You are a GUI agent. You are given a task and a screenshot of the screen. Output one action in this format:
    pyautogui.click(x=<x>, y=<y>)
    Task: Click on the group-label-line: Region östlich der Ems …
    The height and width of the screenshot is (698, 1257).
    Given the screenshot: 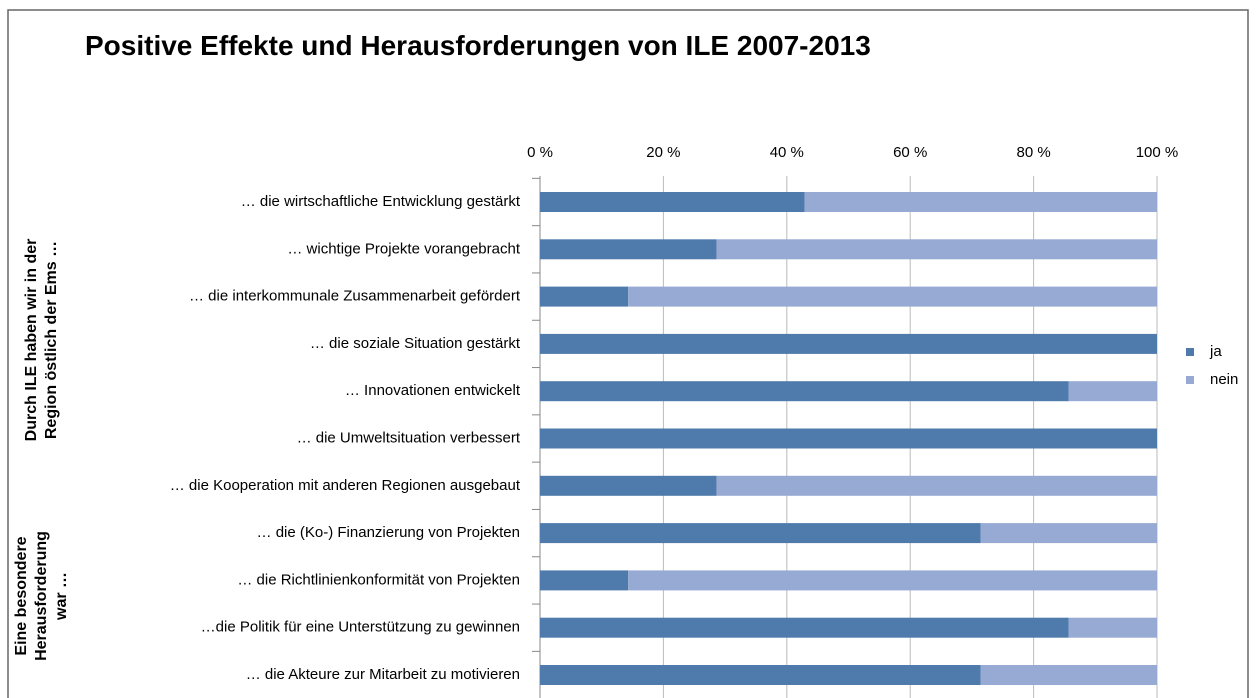 What is the action you would take?
    pyautogui.click(x=51, y=340)
    